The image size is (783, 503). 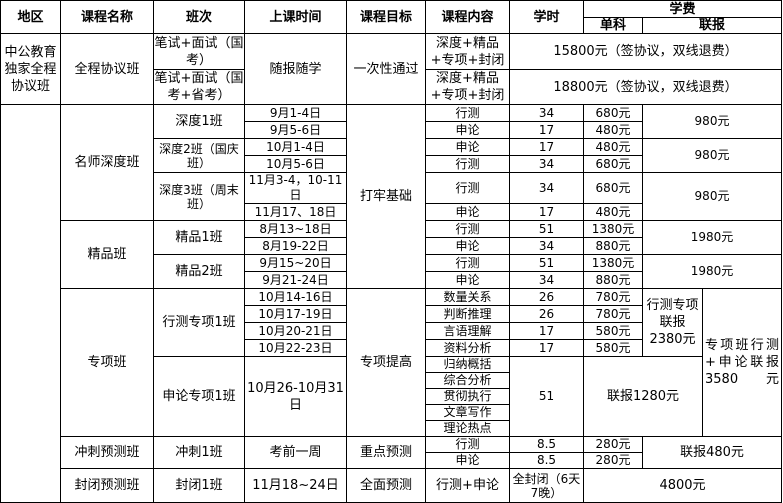 What do you see at coordinates (386, 452) in the screenshot?
I see `sprint-goal: 重点预测` at bounding box center [386, 452].